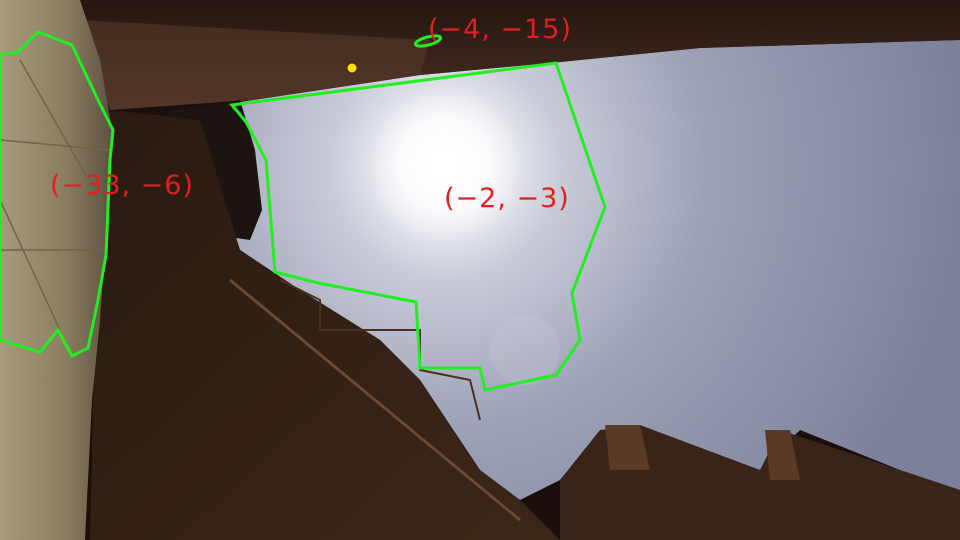  What do you see at coordinates (380, 350) in the screenshot?
I see `stair-steps` at bounding box center [380, 350].